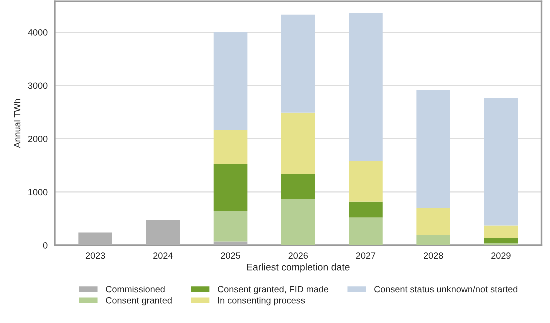 The image size is (550, 323). What do you see at coordinates (298, 256) in the screenshot?
I see `x-tick-label: 2026` at bounding box center [298, 256].